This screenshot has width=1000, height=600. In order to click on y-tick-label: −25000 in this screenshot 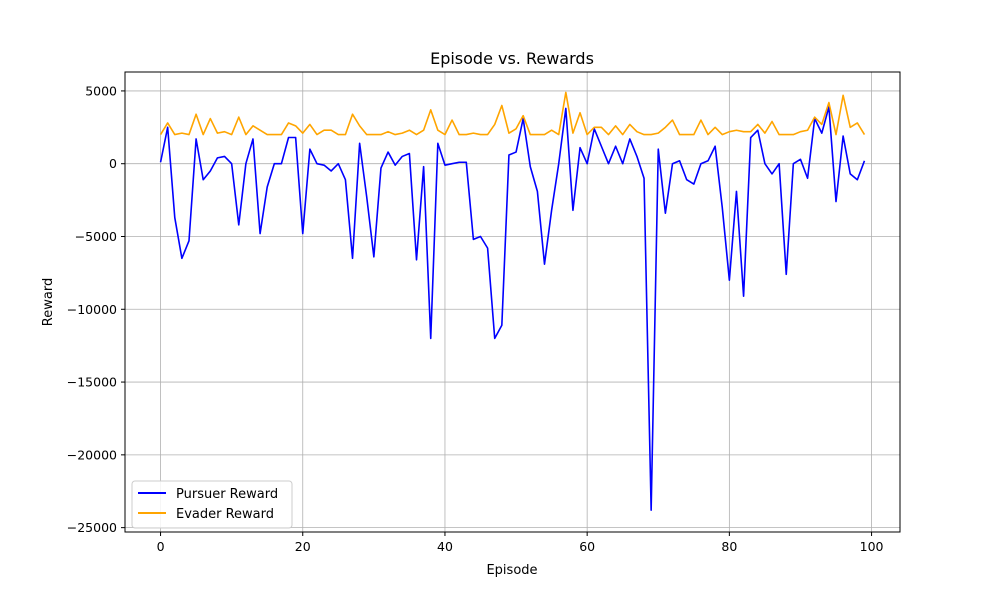, I will do `click(92, 527)`.